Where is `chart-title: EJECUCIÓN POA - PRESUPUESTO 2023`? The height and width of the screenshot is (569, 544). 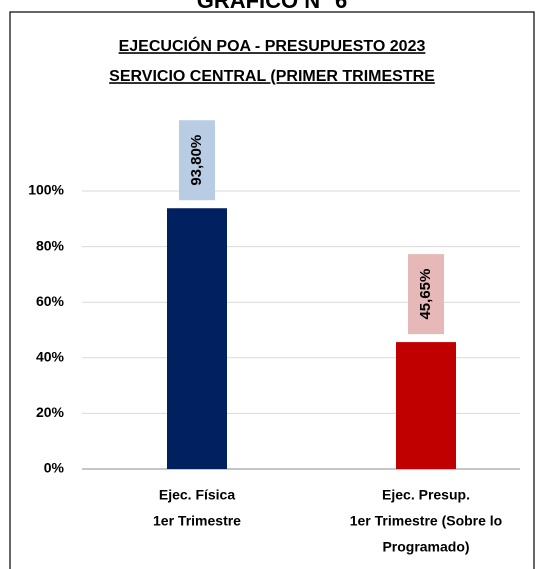 chart-title: EJECUCIÓN POA - PRESUPUESTO 2023 is located at coordinates (272, 45).